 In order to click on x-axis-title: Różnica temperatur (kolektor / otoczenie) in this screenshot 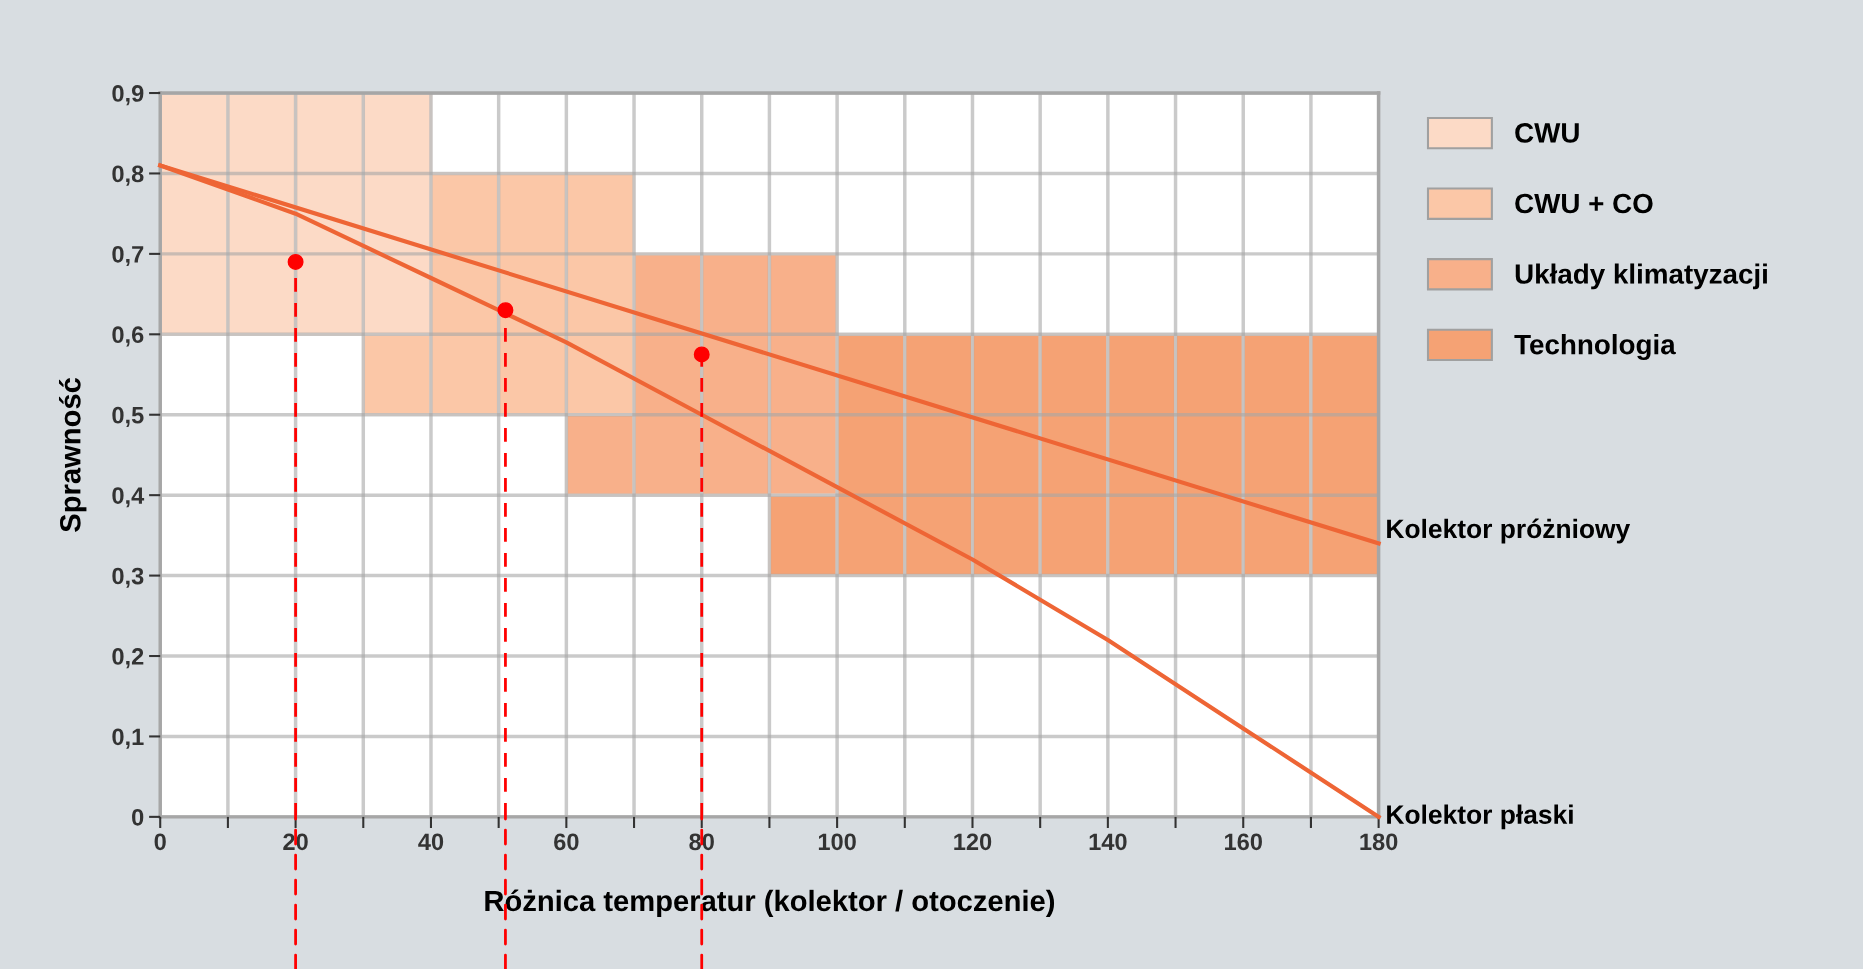, I will do `click(770, 903)`.